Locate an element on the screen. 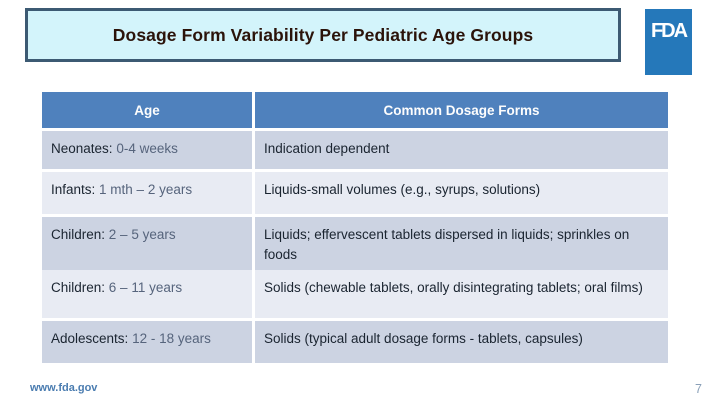 The width and height of the screenshot is (720, 405). age-cell: Adolescents: 12 - 18 years is located at coordinates (147, 342).